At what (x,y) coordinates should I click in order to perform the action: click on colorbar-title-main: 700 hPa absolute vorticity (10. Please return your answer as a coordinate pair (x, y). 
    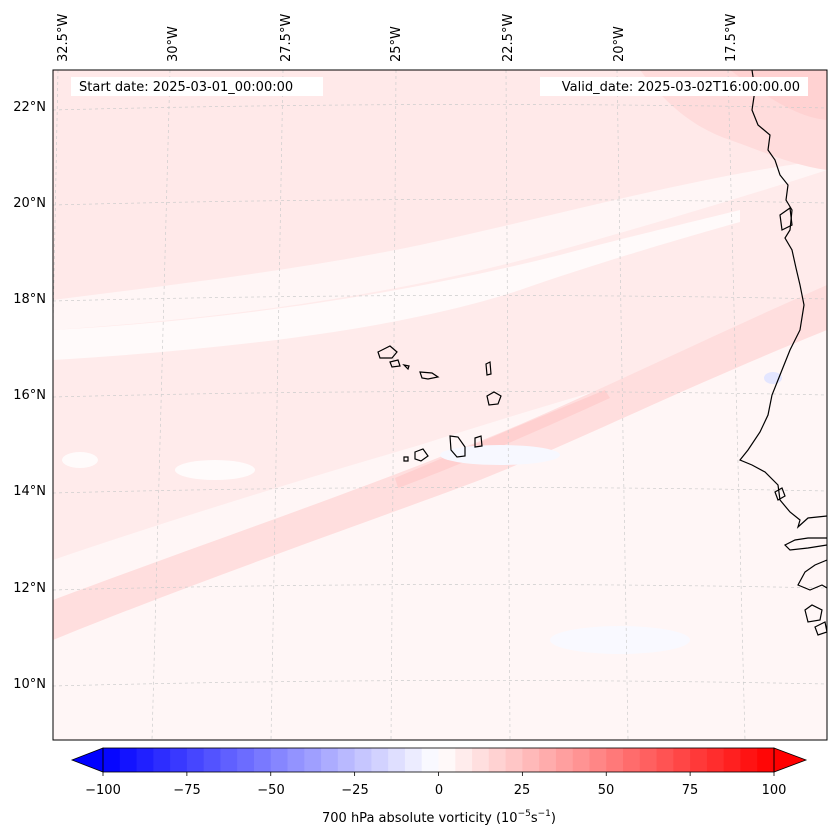
    Looking at the image, I should click on (420, 818).